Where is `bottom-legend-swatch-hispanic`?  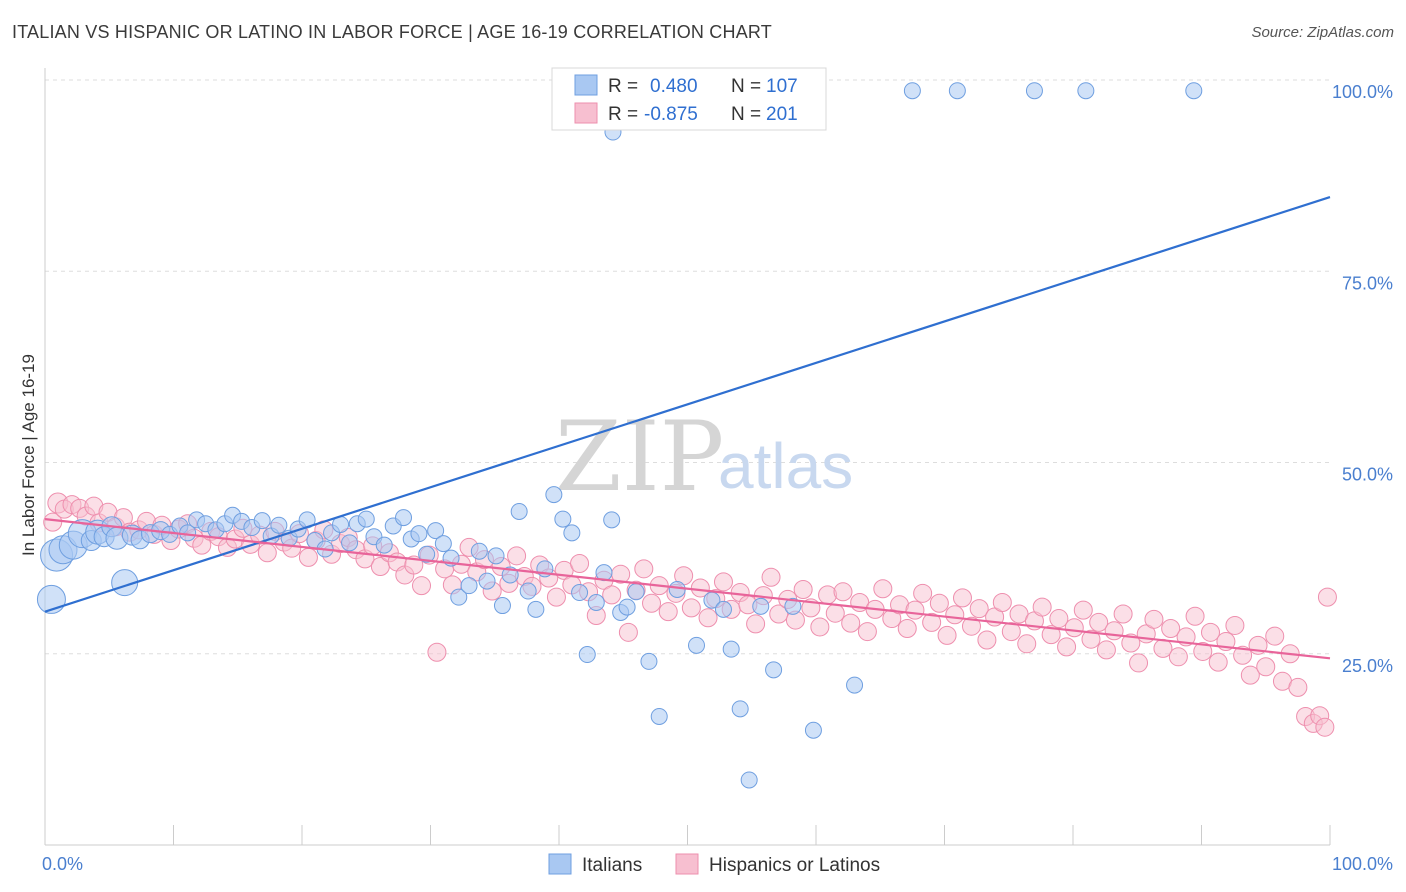 bottom-legend-swatch-hispanic is located at coordinates (687, 864).